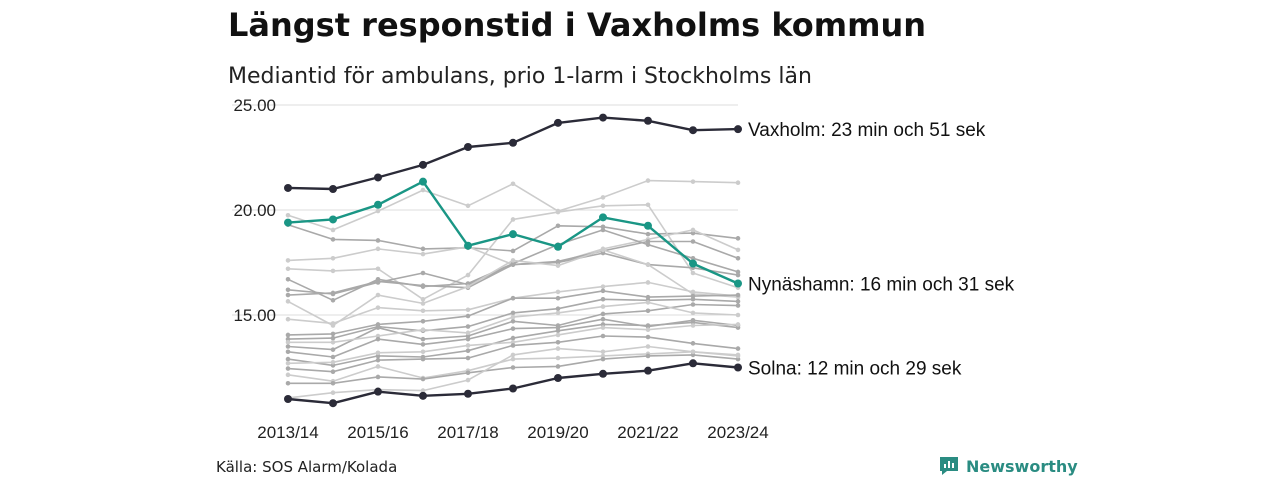 The width and height of the screenshot is (1280, 480). What do you see at coordinates (867, 130) in the screenshot?
I see `annotation-vaxholm: Vaxholm: 23 min och 51 sek` at bounding box center [867, 130].